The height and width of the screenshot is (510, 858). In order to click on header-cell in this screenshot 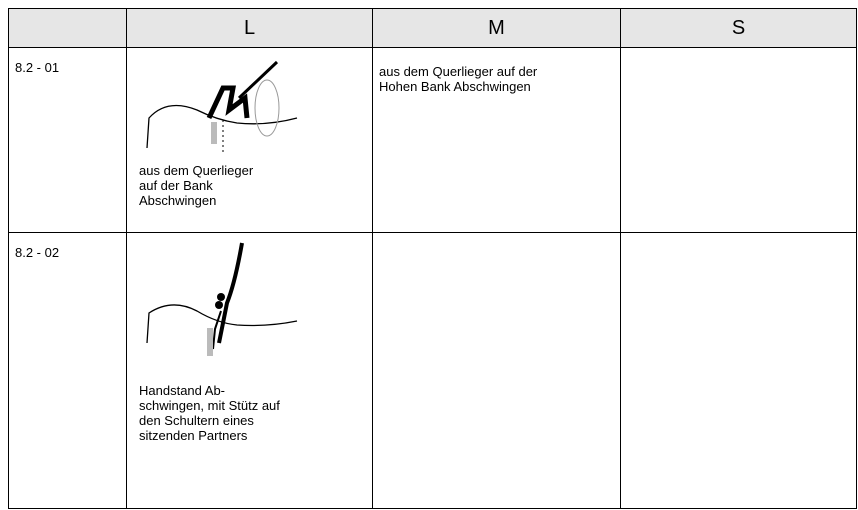, I will do `click(67, 28)`.